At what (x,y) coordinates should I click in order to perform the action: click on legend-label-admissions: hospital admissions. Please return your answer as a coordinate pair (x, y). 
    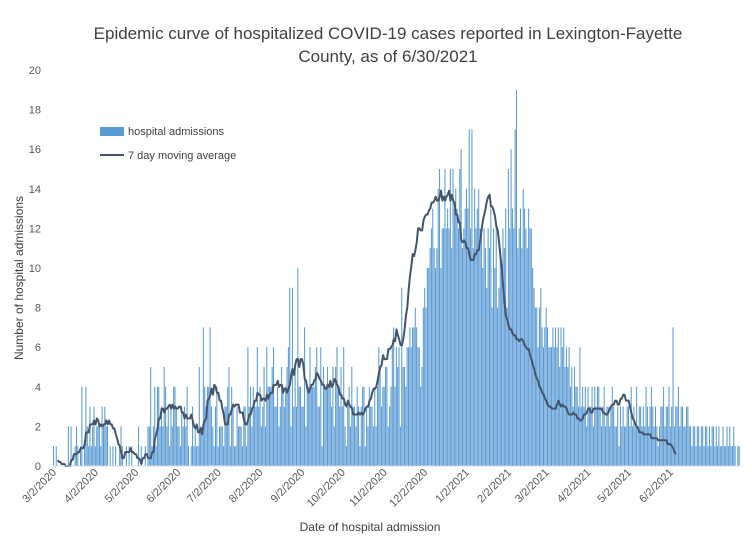
    Looking at the image, I should click on (176, 132).